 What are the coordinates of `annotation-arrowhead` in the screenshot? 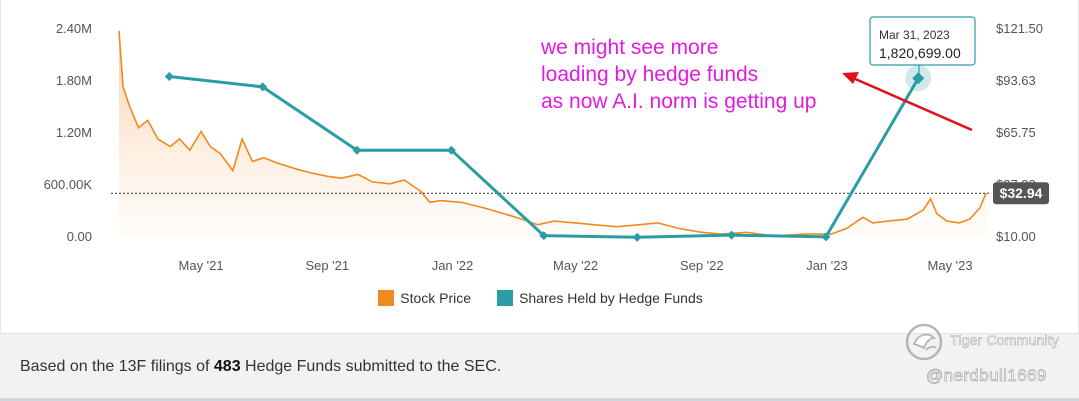 It's located at (850, 78).